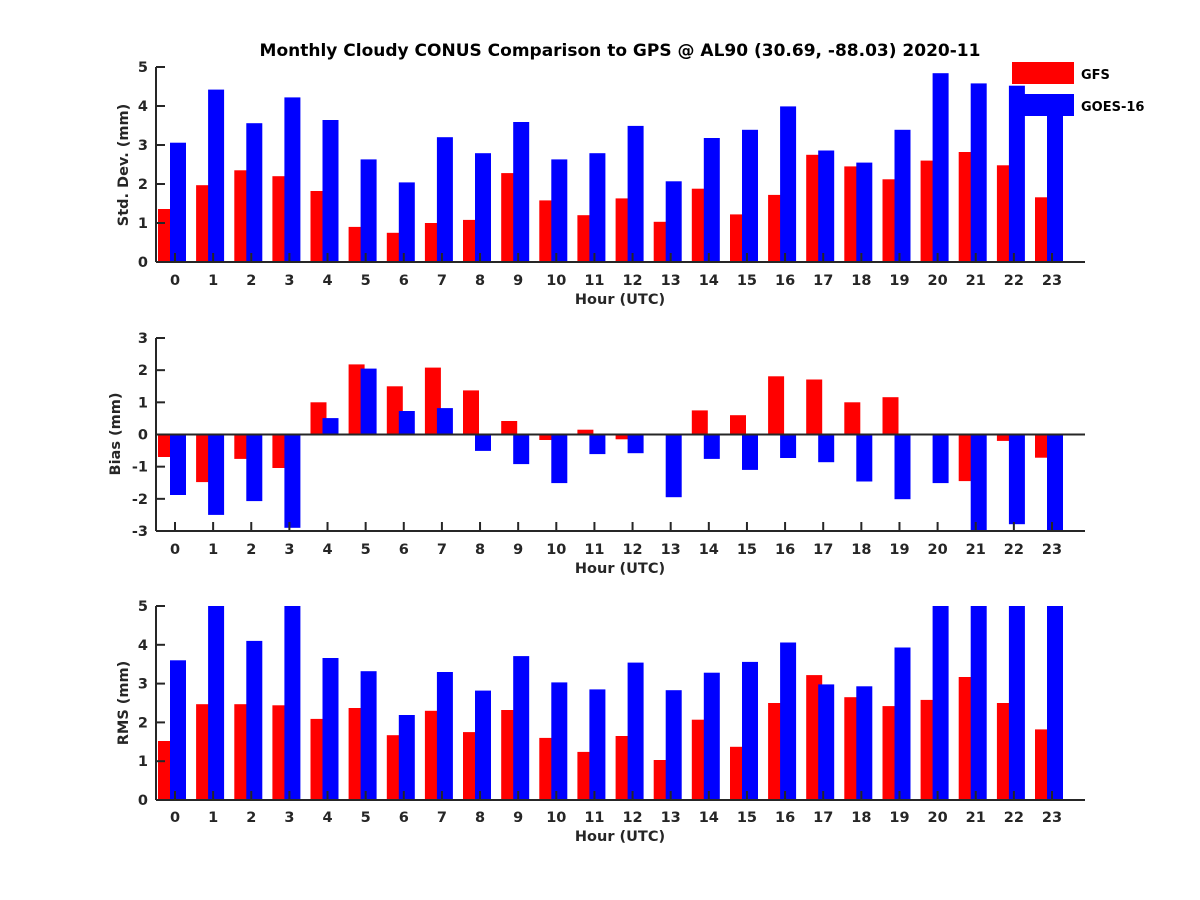 The width and height of the screenshot is (1200, 900). Describe the element at coordinates (861, 550) in the screenshot. I see `x-tick-label: 18` at that location.